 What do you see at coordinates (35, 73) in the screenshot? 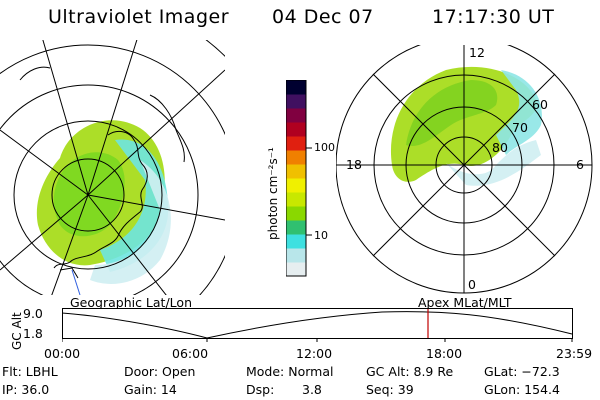
I see `coastline-topleft` at bounding box center [35, 73].